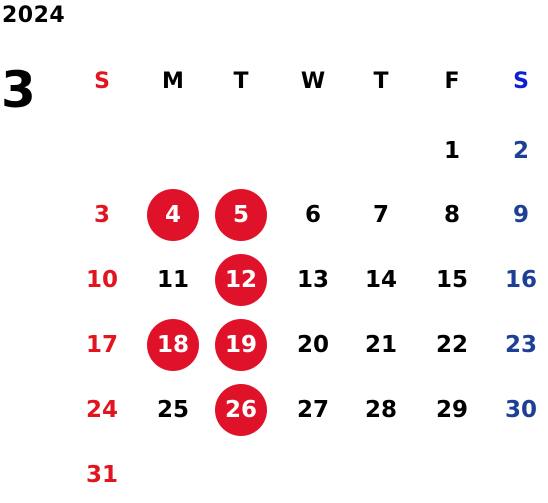  What do you see at coordinates (313, 81) in the screenshot?
I see `weekday-header: W` at bounding box center [313, 81].